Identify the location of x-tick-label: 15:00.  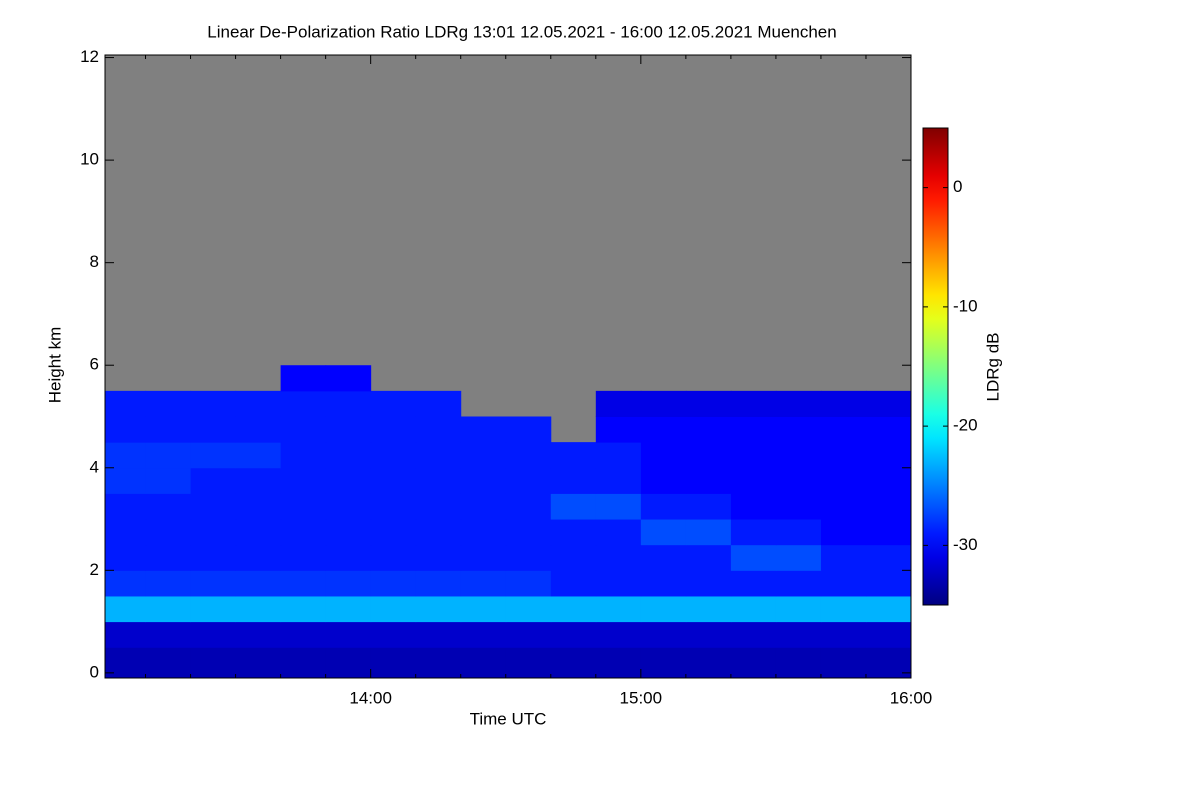
(641, 697).